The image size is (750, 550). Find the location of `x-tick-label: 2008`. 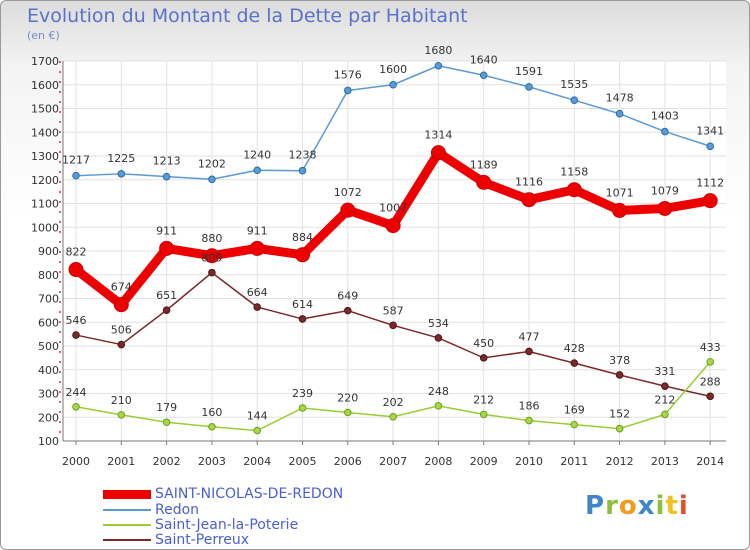

x-tick-label: 2008 is located at coordinates (438, 461).